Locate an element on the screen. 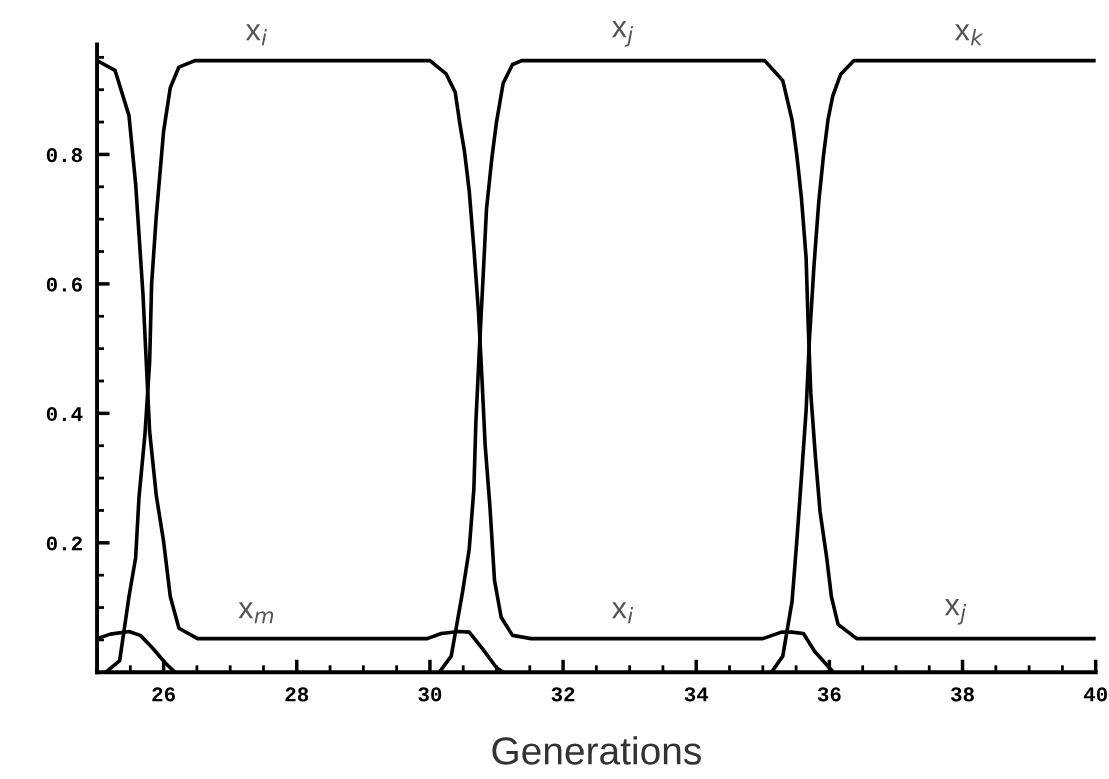 This screenshot has width=1109, height=779. x-tick-label: 36 is located at coordinates (829, 694).